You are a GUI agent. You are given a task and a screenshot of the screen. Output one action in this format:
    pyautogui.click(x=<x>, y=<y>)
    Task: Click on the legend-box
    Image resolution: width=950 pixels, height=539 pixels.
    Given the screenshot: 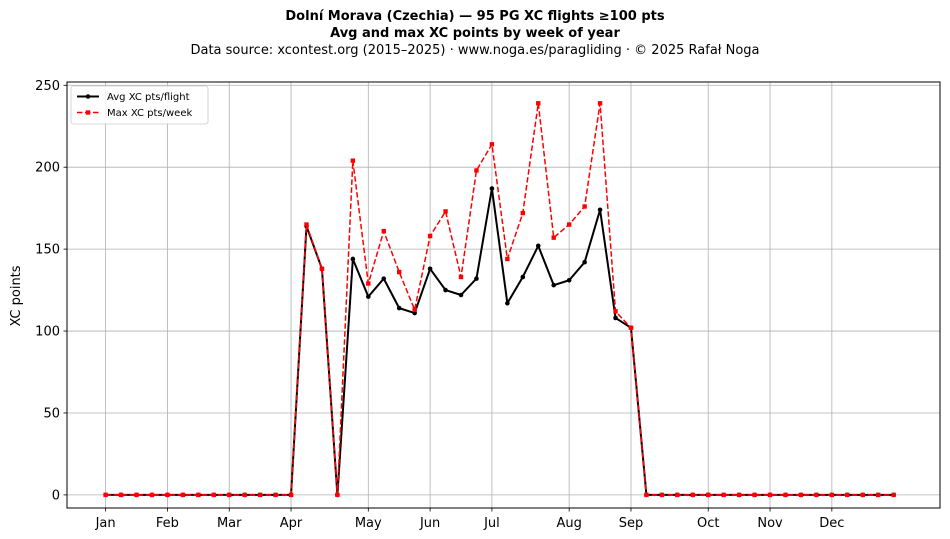 What is the action you would take?
    pyautogui.click(x=139, y=105)
    